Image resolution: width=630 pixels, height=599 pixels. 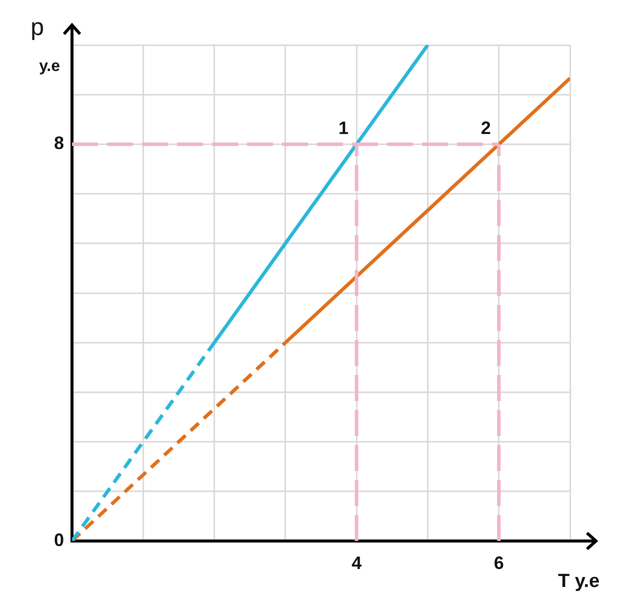 I want to click on y-axis-title: p у.е, so click(x=45, y=44).